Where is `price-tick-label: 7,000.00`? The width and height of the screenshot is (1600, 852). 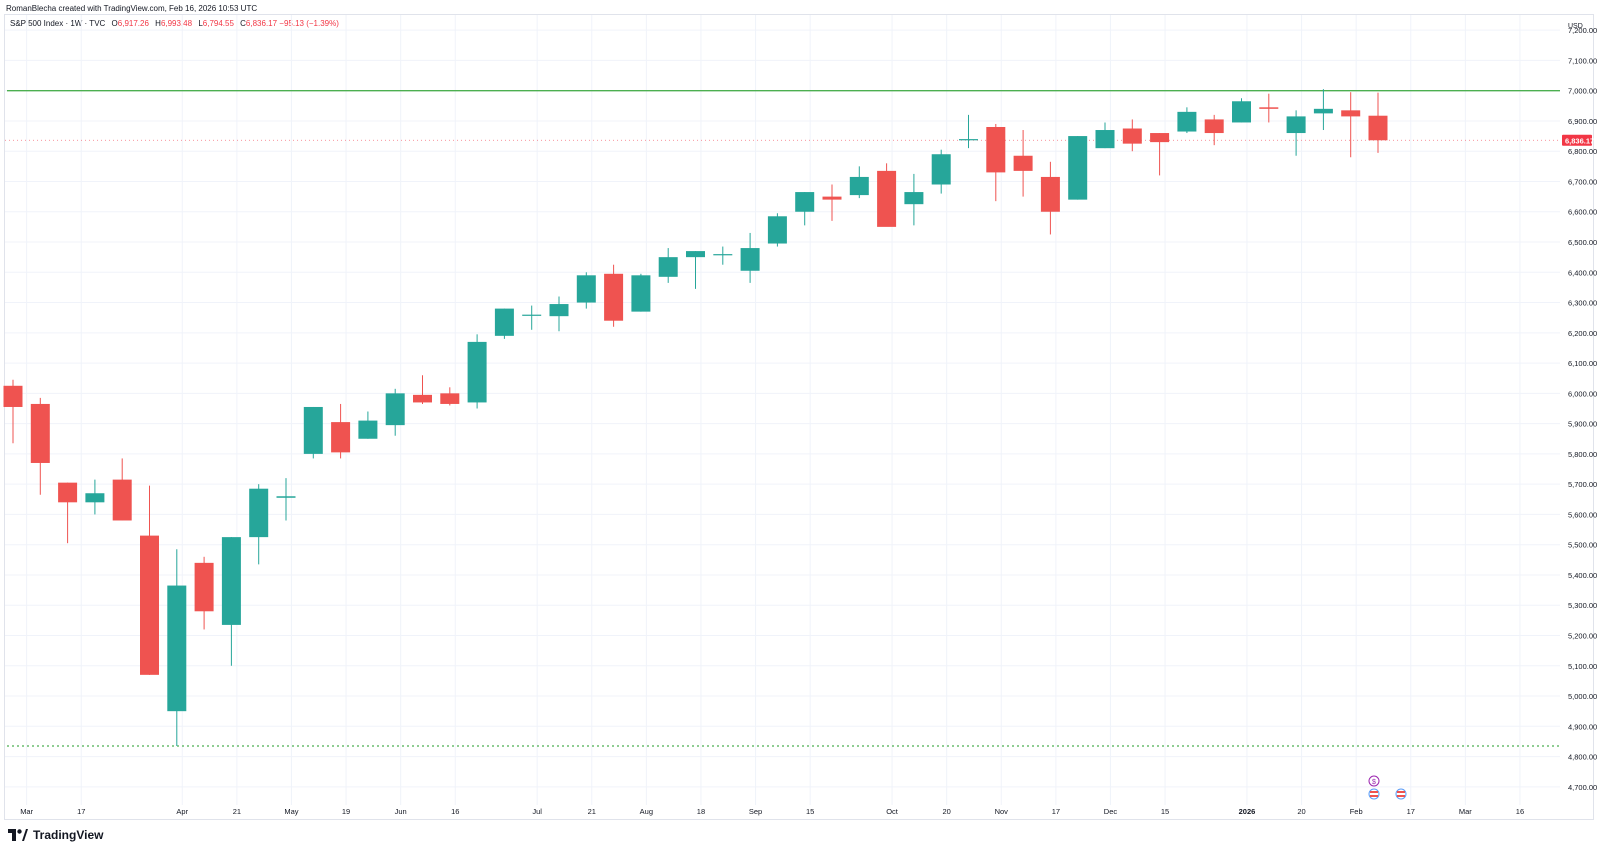 price-tick-label: 7,000.00 is located at coordinates (1582, 91).